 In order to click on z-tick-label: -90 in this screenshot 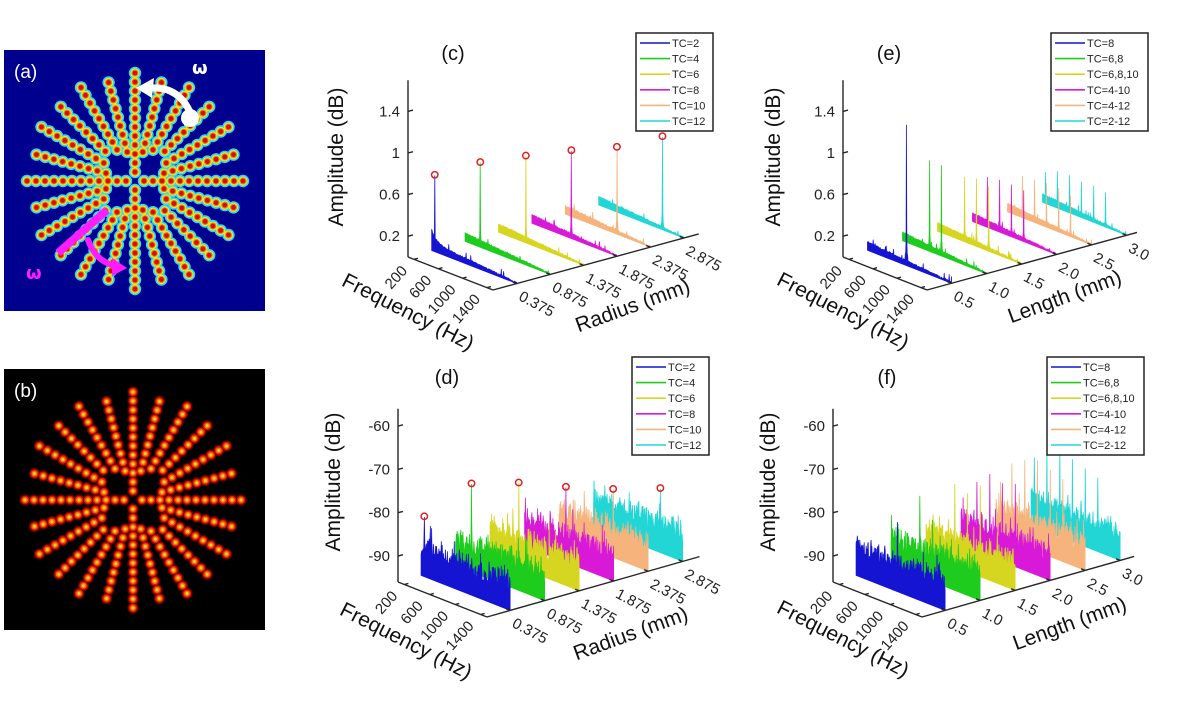, I will do `click(814, 556)`.